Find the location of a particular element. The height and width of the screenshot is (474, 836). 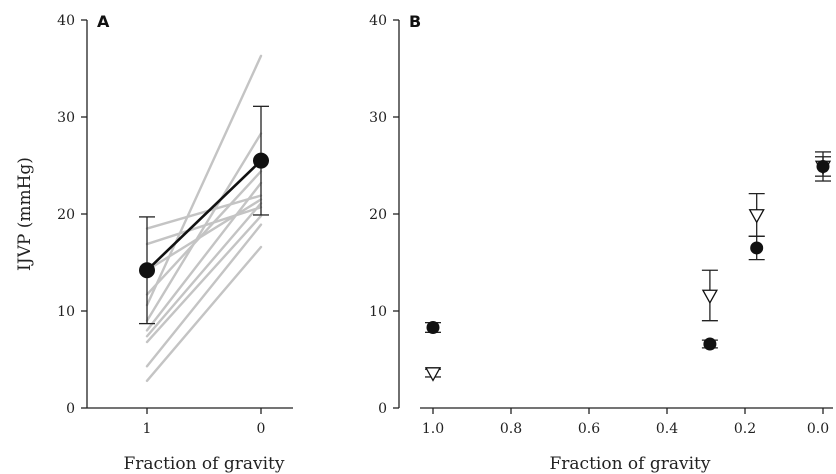

panel-a-x-tick-label: 0 is located at coordinates (261, 429).